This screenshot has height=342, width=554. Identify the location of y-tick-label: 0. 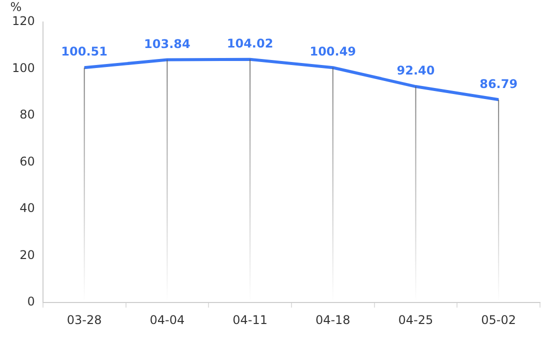
(31, 301).